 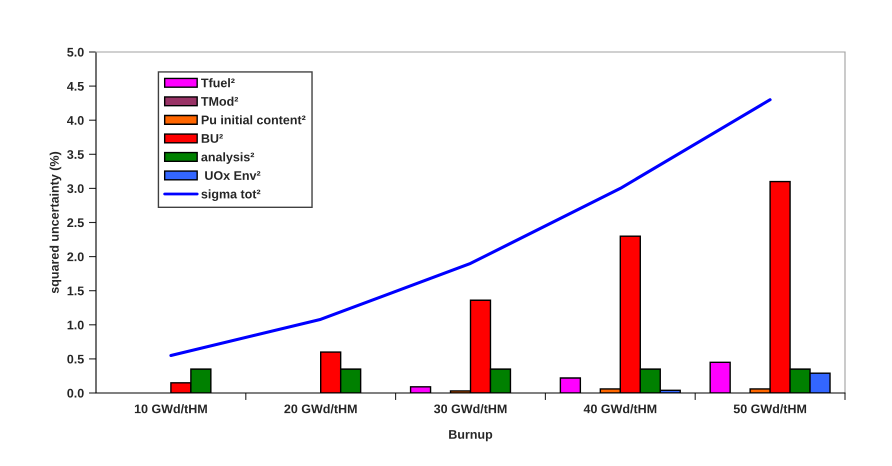 What do you see at coordinates (75, 86) in the screenshot?
I see `y-tick-label: 4.5` at bounding box center [75, 86].